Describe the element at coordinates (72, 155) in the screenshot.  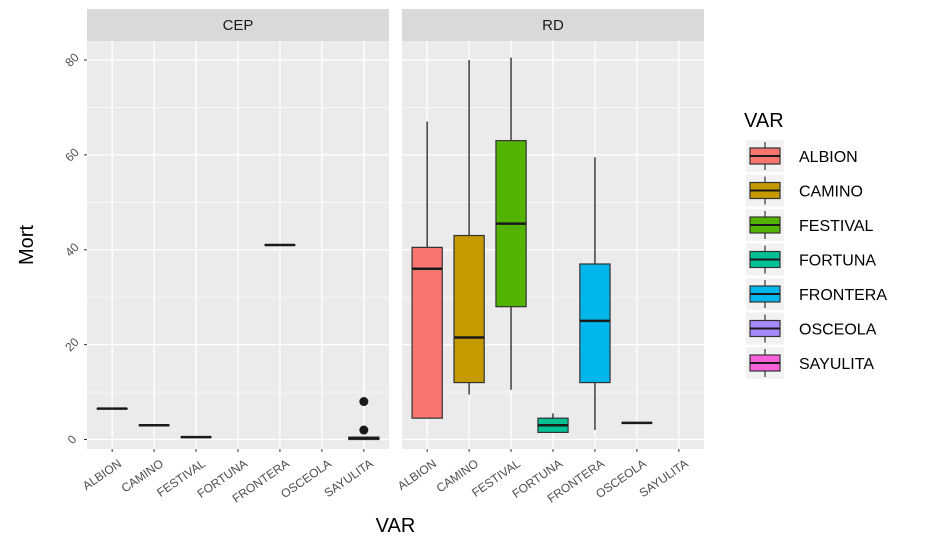
I see `y-tick-label: 60` at that location.